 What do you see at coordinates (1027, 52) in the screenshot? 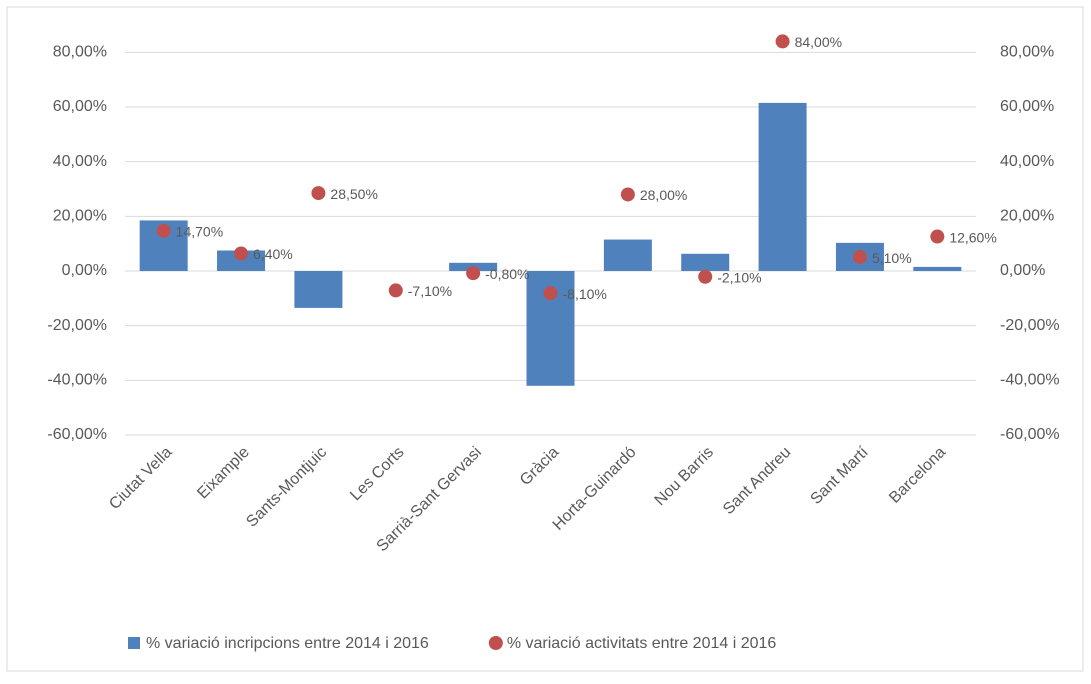
I see `y2-tick-label: 80,00%` at bounding box center [1027, 52].